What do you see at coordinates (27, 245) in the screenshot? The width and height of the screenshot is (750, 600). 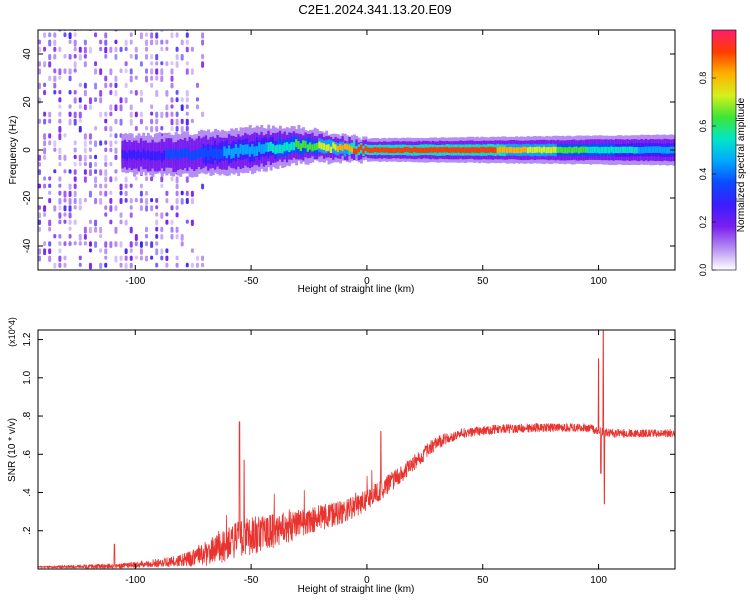 I see `spectrogram-y-tick-label: -40` at bounding box center [27, 245].